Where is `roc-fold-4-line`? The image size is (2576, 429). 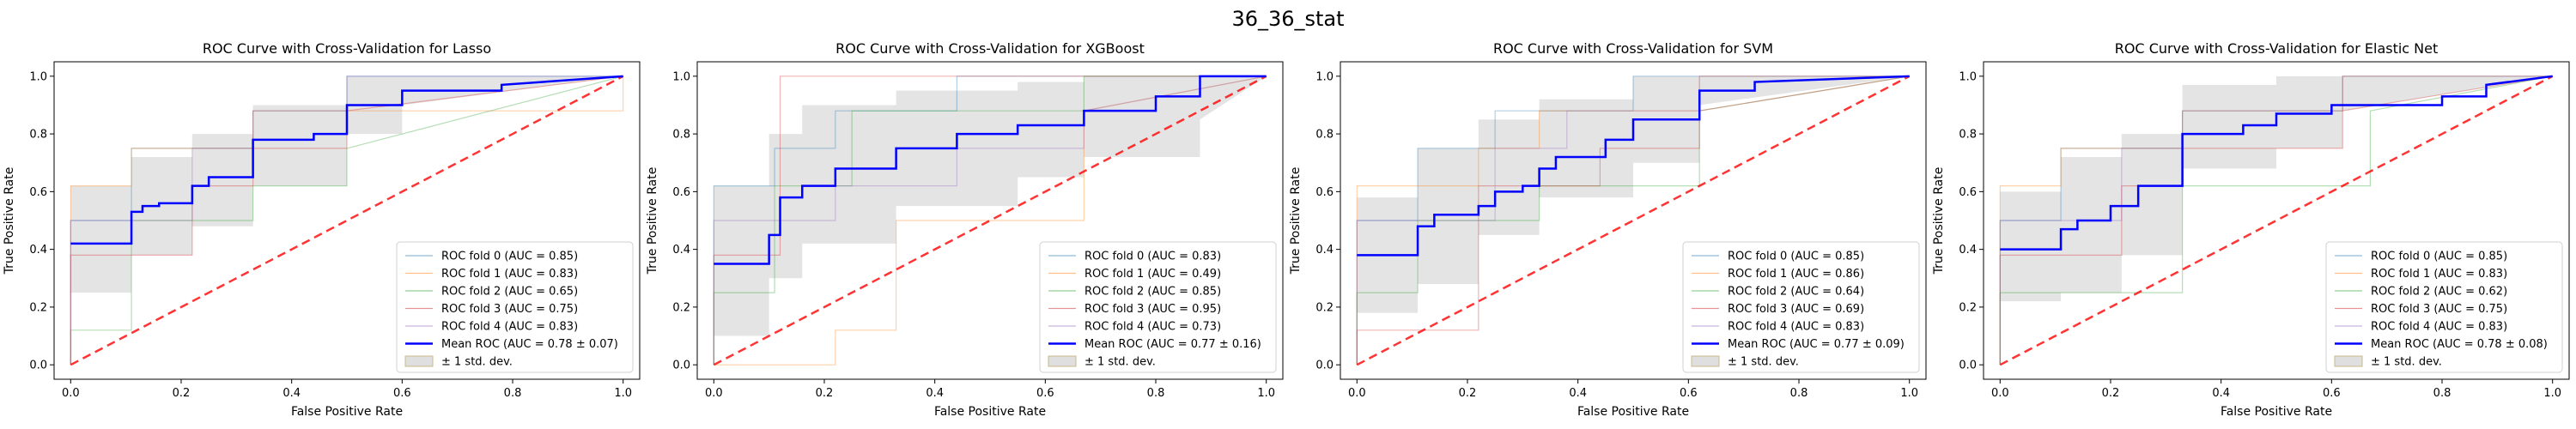
roc-fold-4-line is located at coordinates (1633, 221).